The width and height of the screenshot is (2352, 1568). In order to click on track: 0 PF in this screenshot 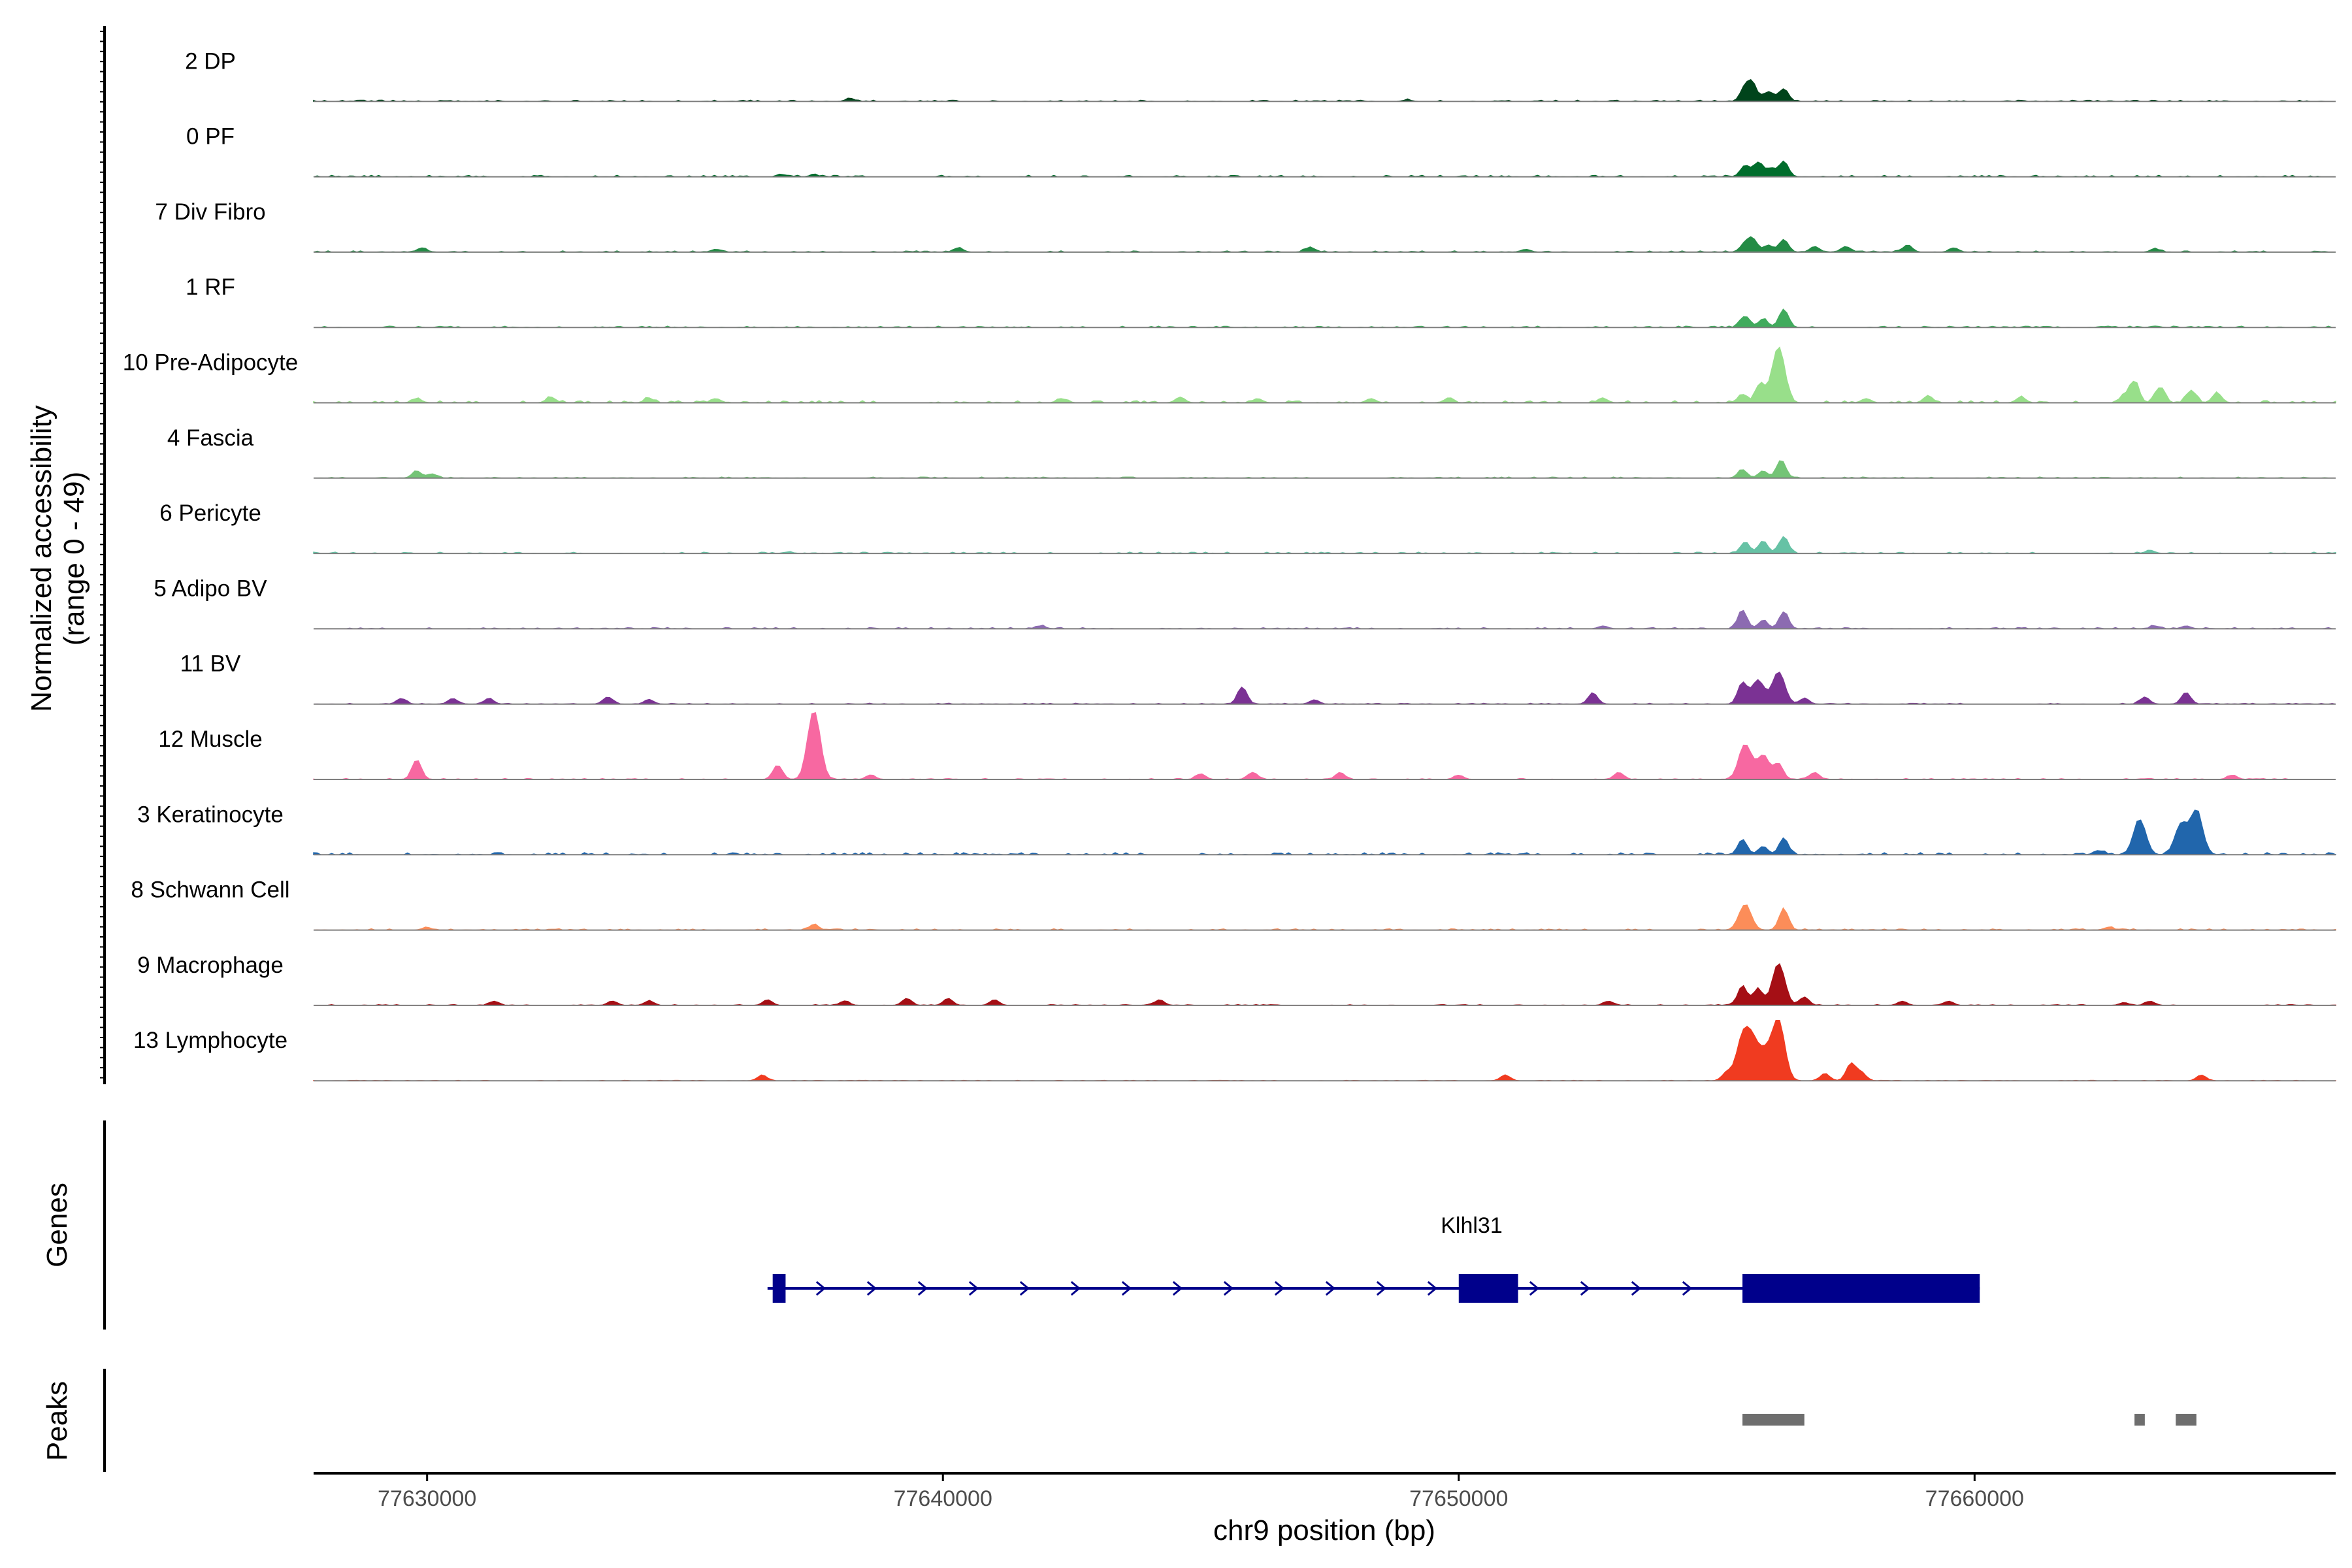, I will do `click(1261, 151)`.